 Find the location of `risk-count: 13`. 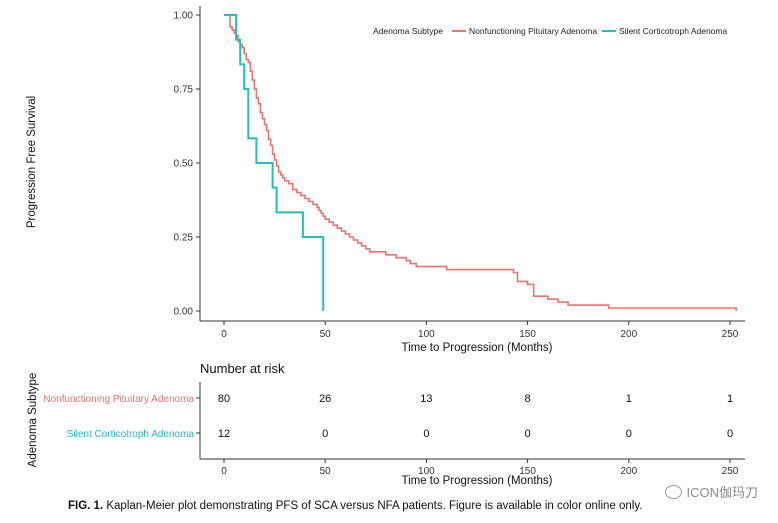

risk-count: 13 is located at coordinates (426, 399).